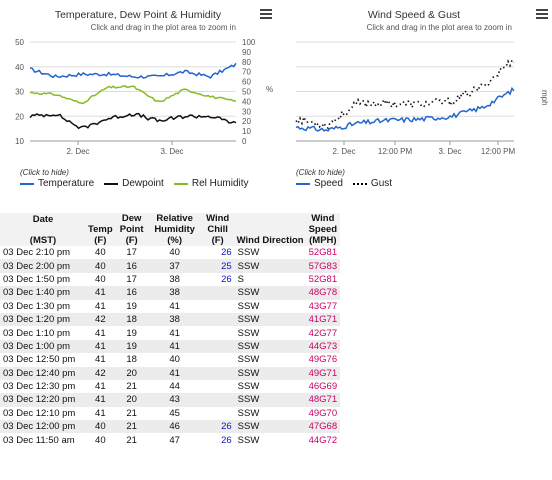 The image size is (552, 480). Describe the element at coordinates (19, 116) in the screenshot. I see `y-tick-label: 20` at that location.